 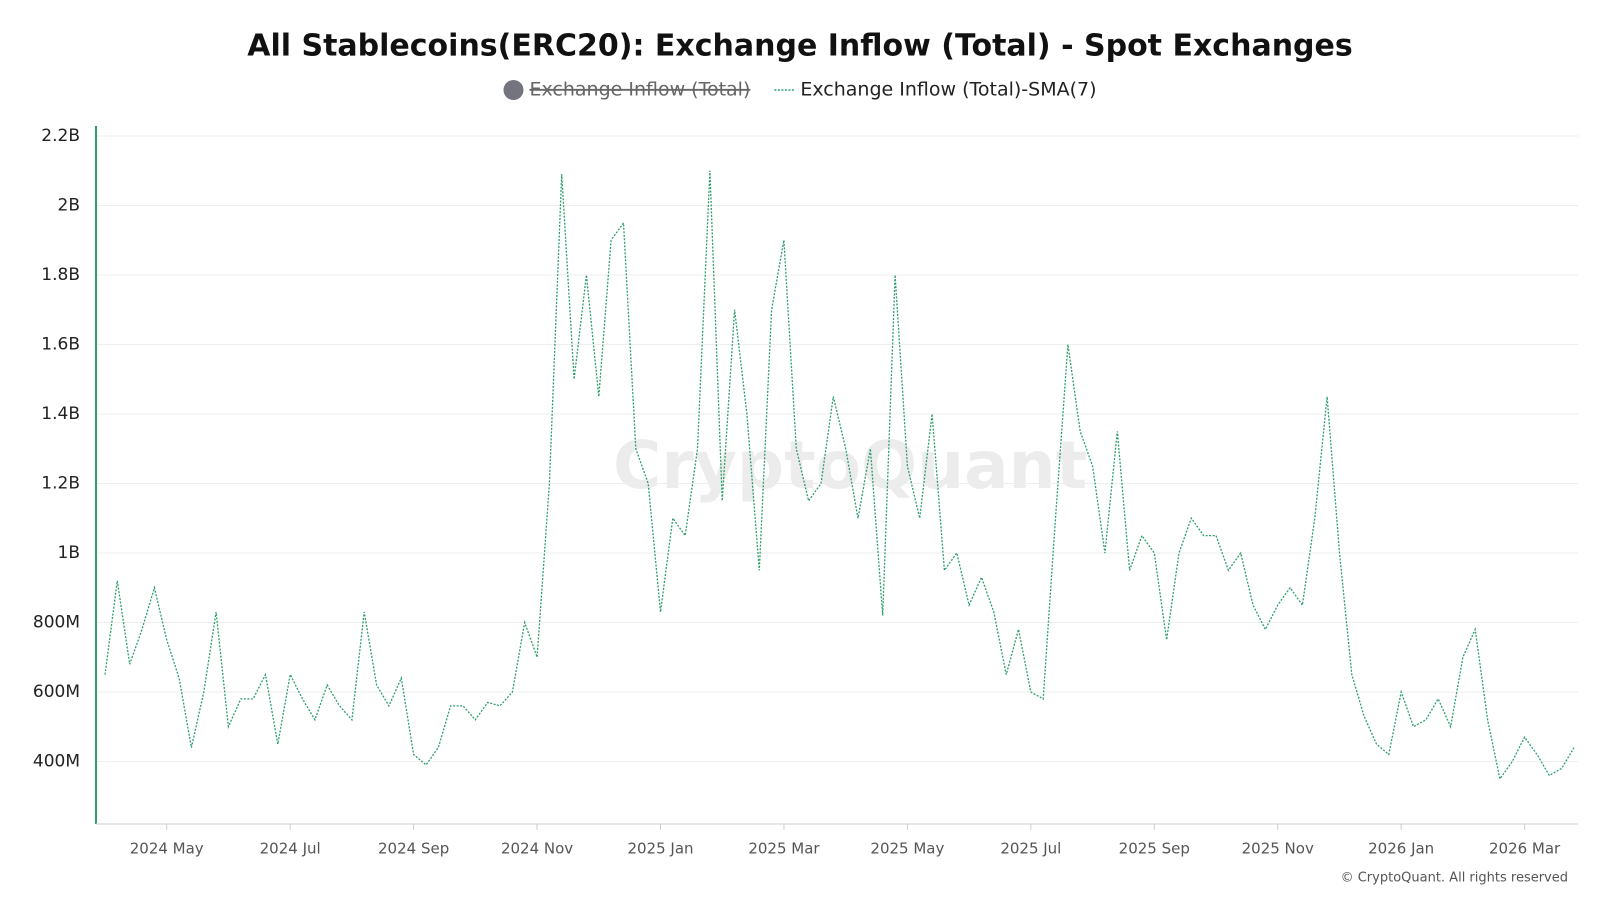 I want to click on x-tick-label: 2025 Mar, so click(x=784, y=849).